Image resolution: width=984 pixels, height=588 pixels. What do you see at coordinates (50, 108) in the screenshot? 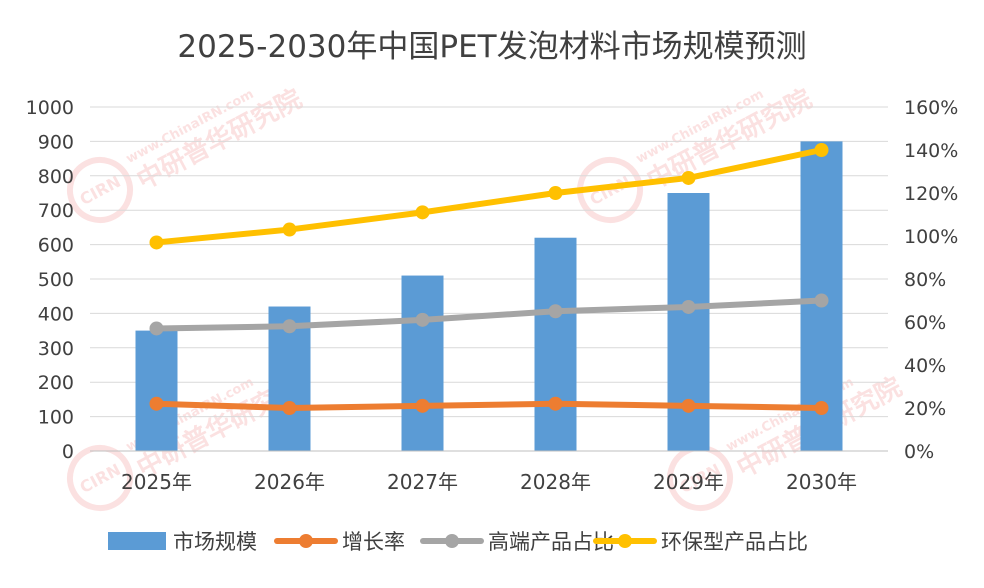
I see `y-left-tick-label: 1000` at bounding box center [50, 108].